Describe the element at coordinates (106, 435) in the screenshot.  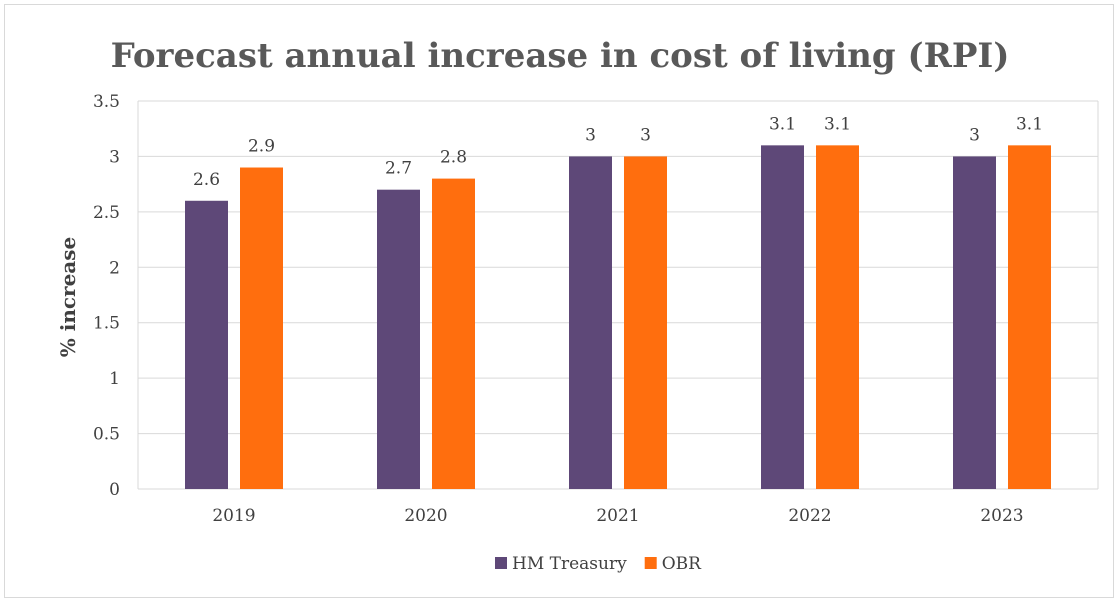
I see `y-tick-label: 0.5` at that location.